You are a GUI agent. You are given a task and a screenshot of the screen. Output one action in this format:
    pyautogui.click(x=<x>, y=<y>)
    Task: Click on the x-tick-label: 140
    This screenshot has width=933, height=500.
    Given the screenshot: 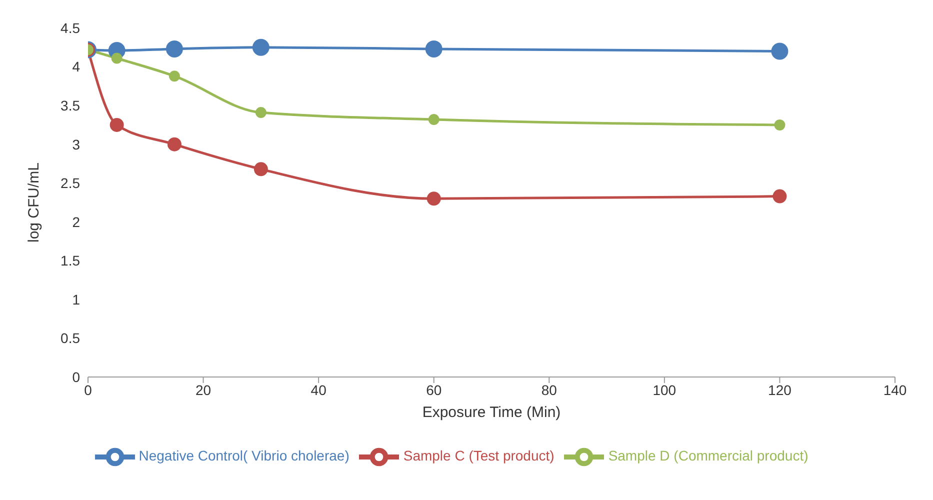 What is the action you would take?
    pyautogui.click(x=895, y=390)
    